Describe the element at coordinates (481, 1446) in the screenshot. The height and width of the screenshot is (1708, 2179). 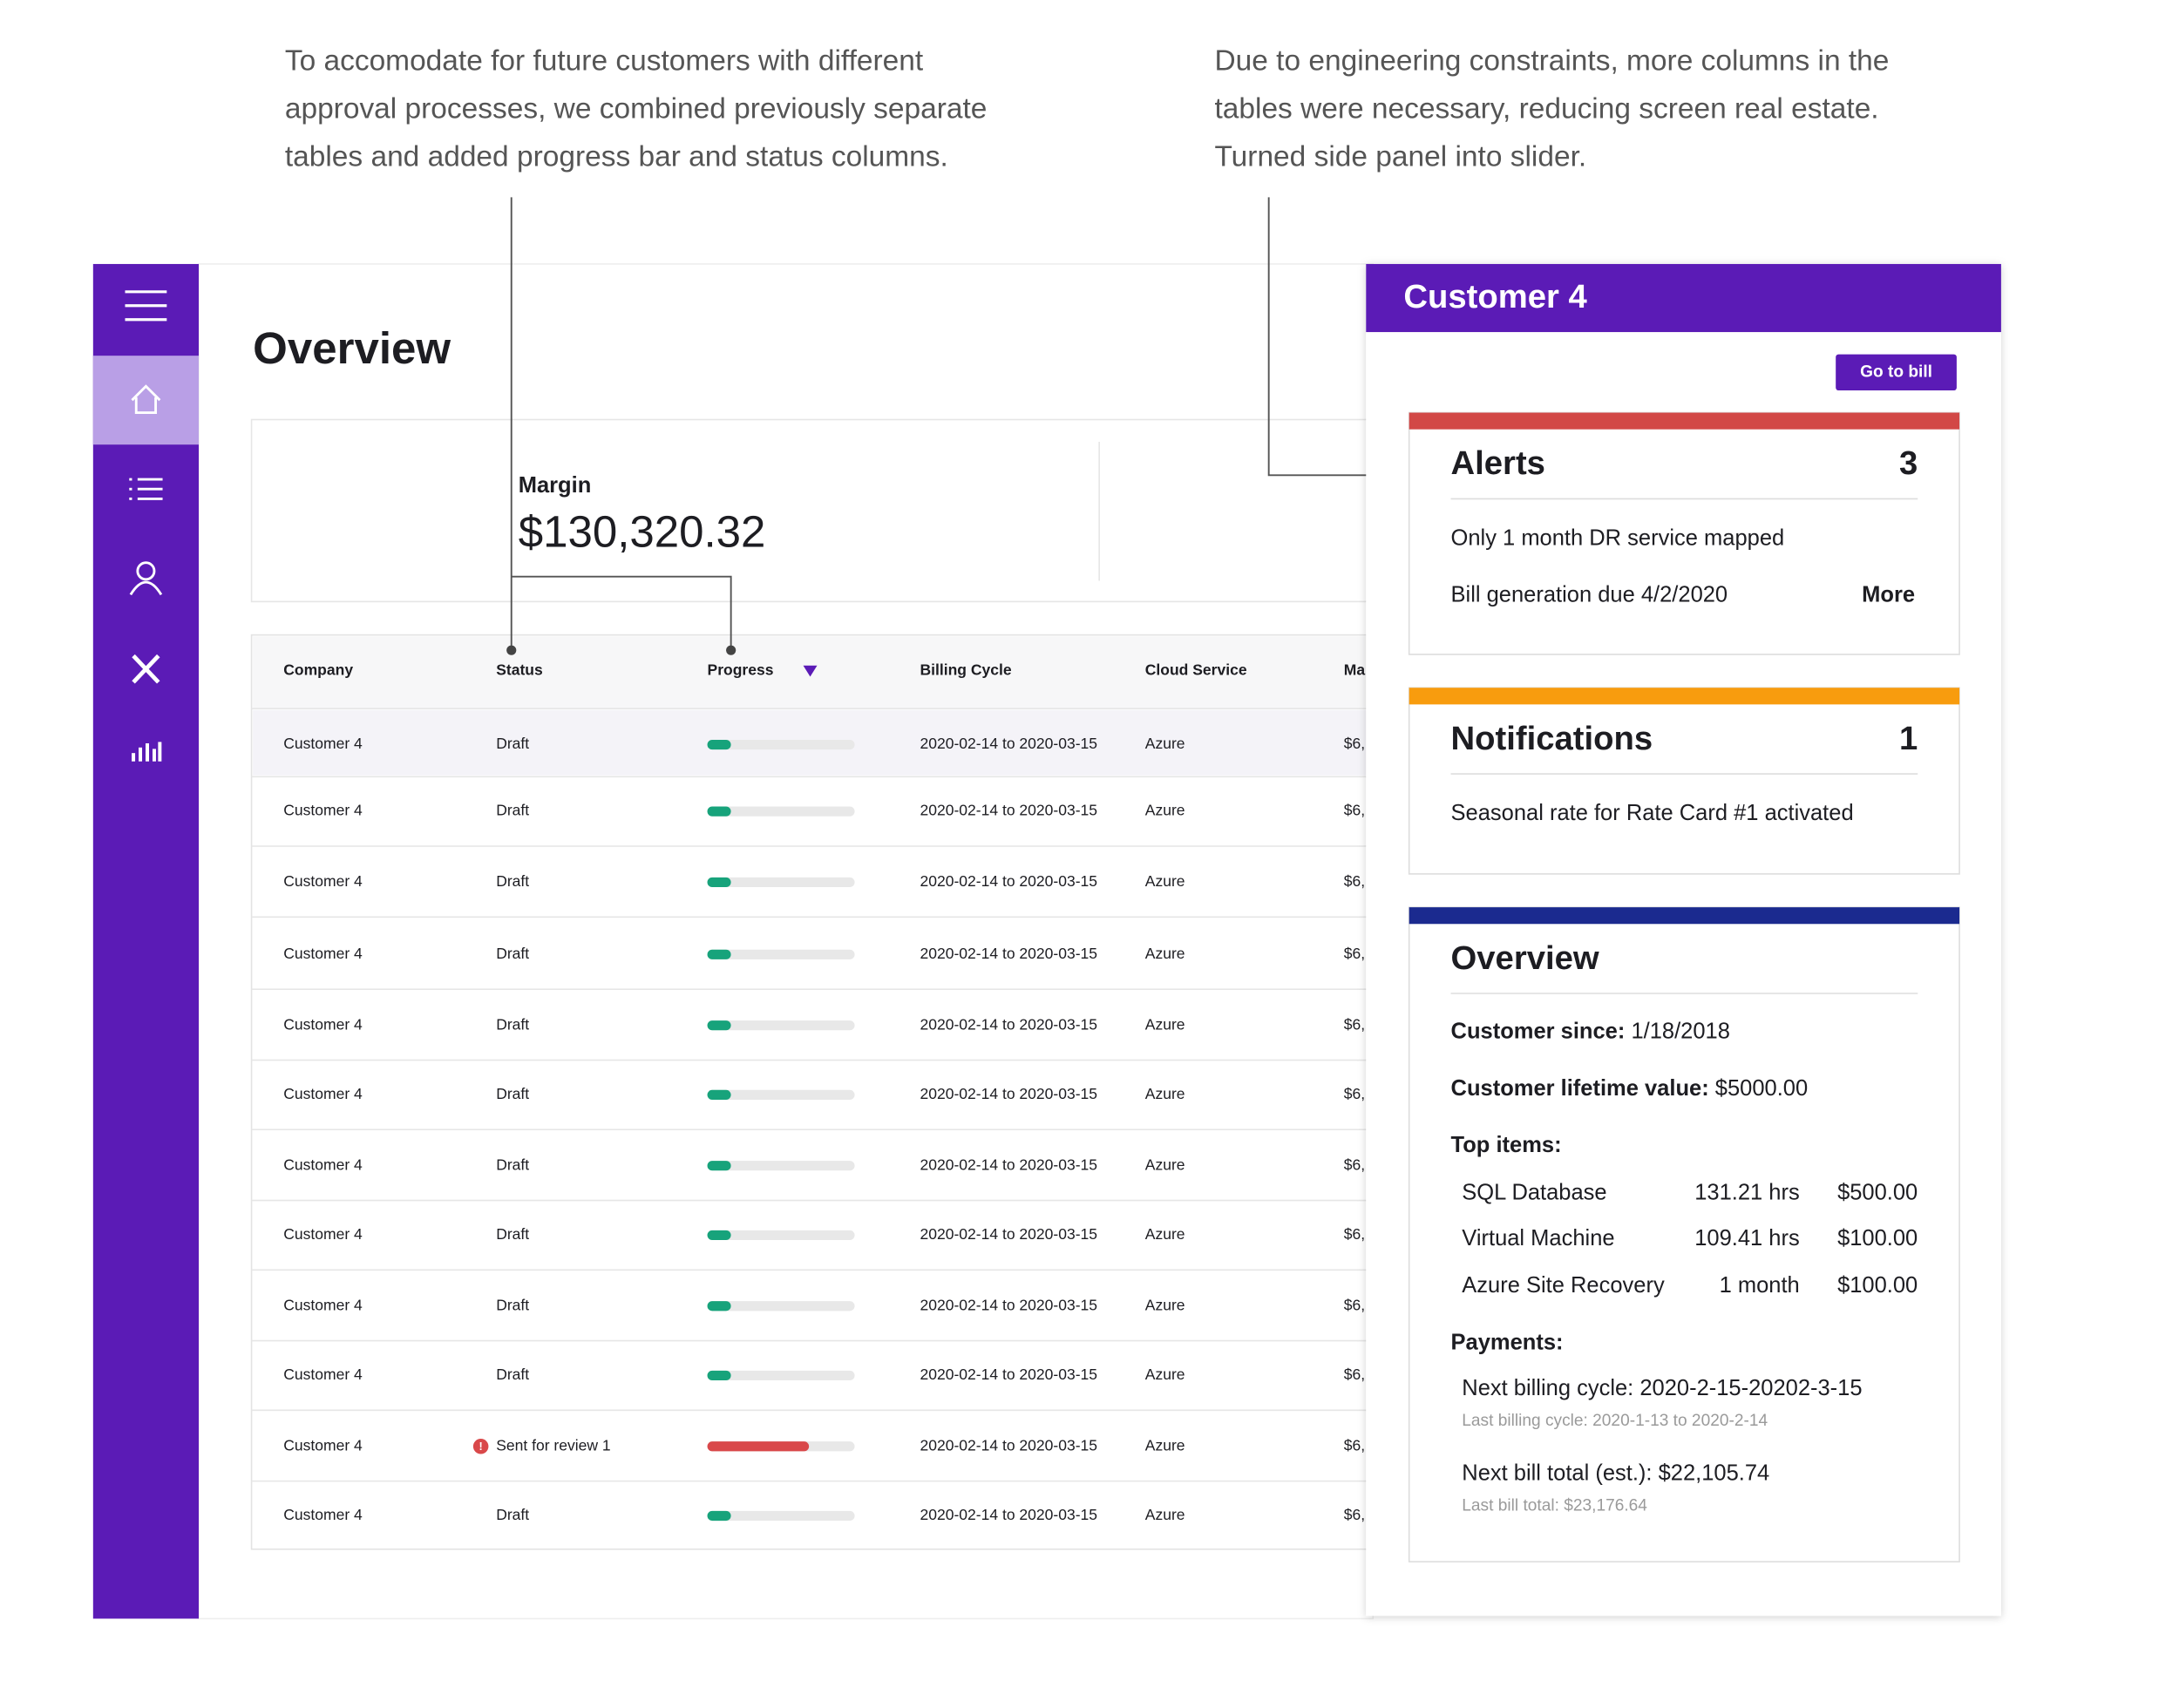
I see `alert-glyph: !` at that location.